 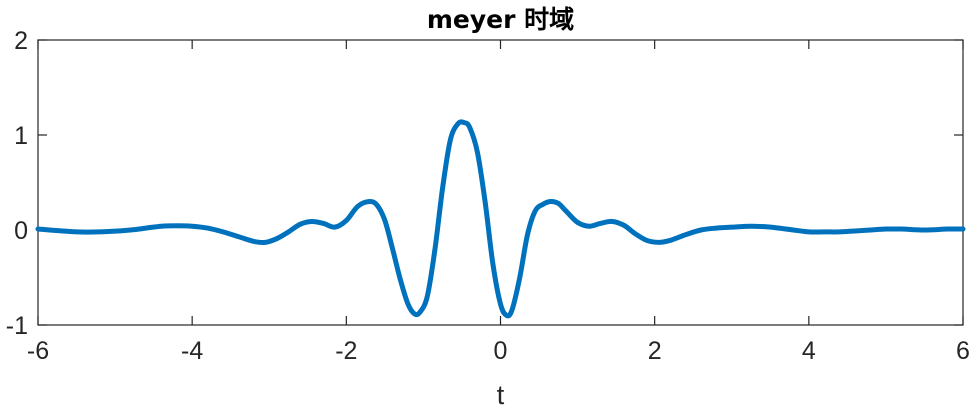 What do you see at coordinates (501, 351) in the screenshot?
I see `x-tick-label: 0` at bounding box center [501, 351].